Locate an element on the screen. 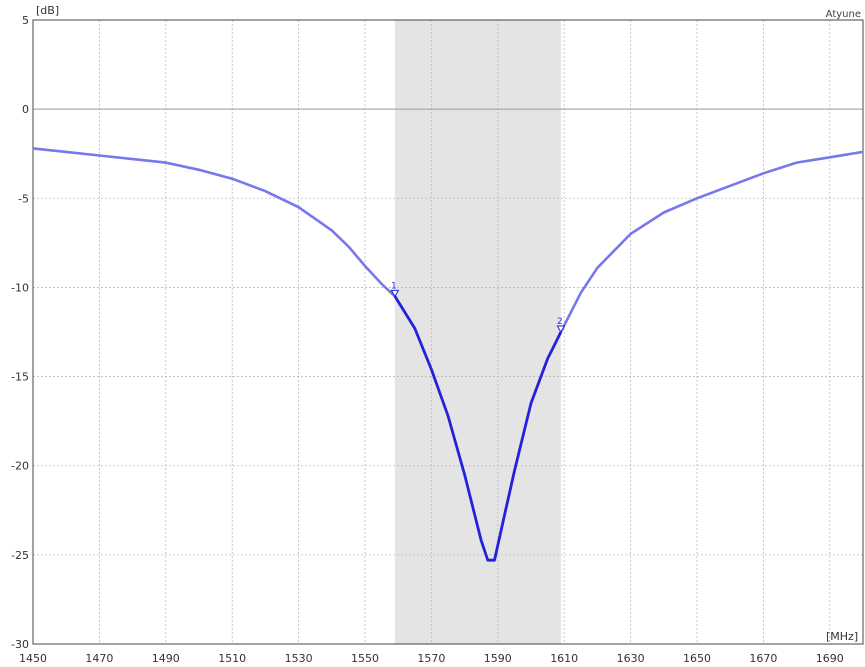 Image resolution: width=865 pixels, height=667 pixels. marker-2-triangle is located at coordinates (561, 329).